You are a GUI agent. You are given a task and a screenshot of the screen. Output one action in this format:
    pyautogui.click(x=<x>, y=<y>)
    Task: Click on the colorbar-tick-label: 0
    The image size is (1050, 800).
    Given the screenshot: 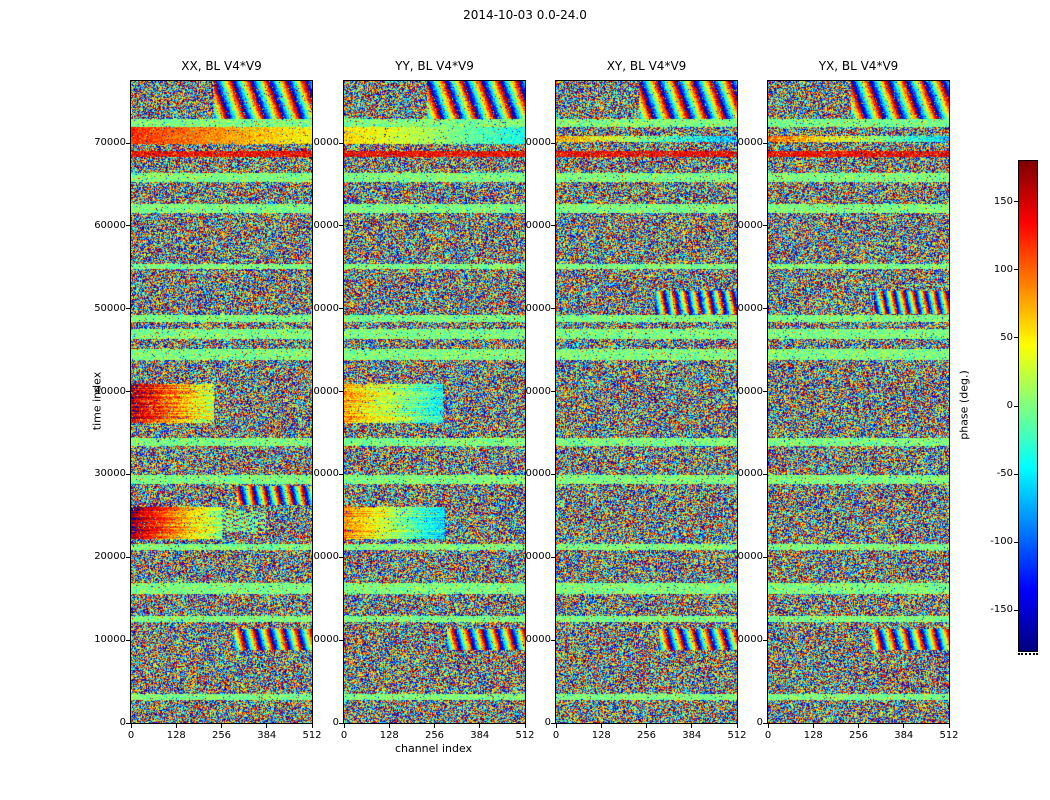 What is the action you would take?
    pyautogui.click(x=1009, y=405)
    